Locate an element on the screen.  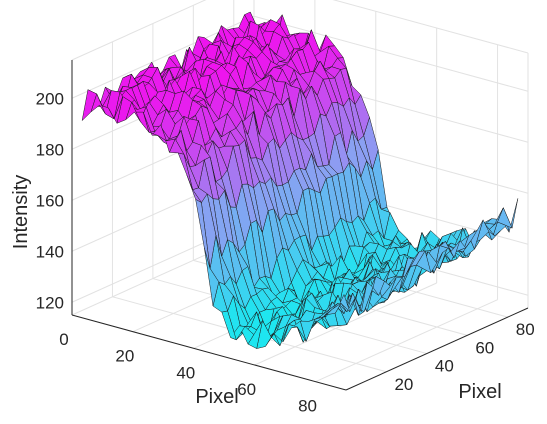
x-tick-label: 0 is located at coordinates (63, 339).